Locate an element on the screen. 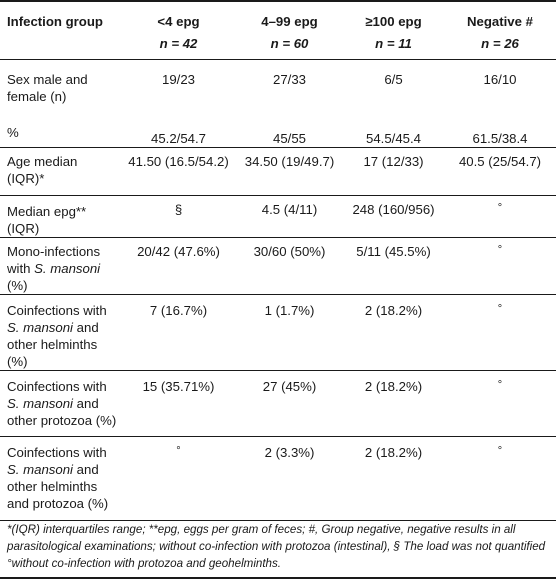  header-infection-group: Infection group is located at coordinates (55, 21).